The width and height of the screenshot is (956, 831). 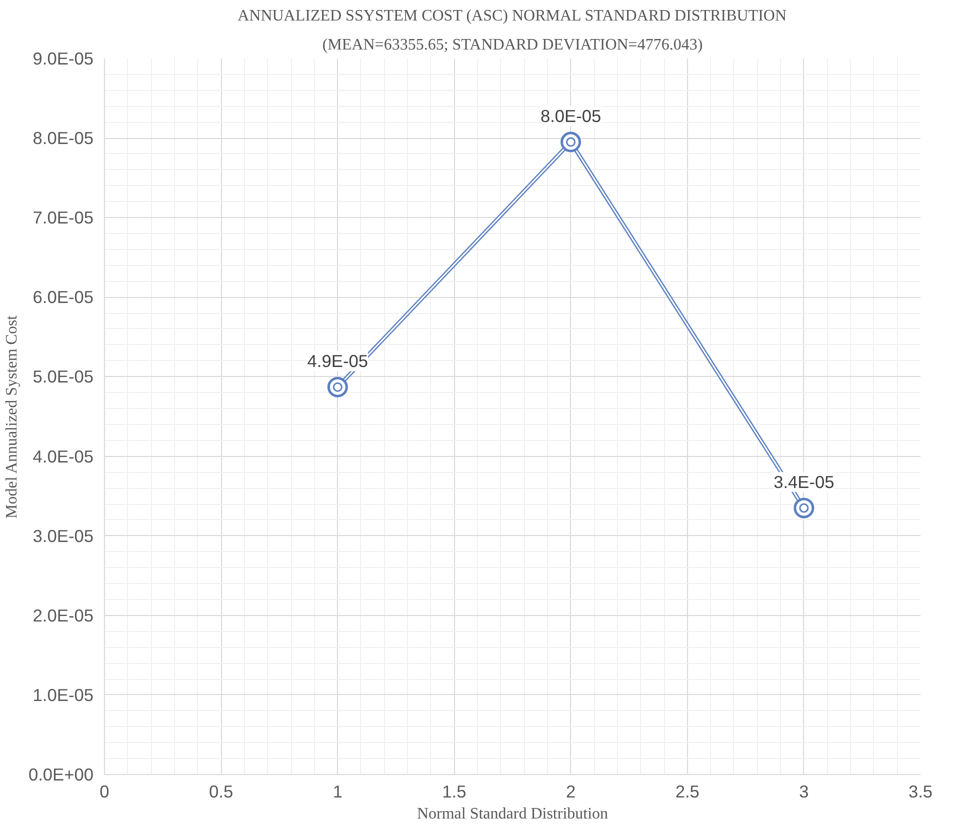 I want to click on x-tick-label: 2, so click(x=571, y=792).